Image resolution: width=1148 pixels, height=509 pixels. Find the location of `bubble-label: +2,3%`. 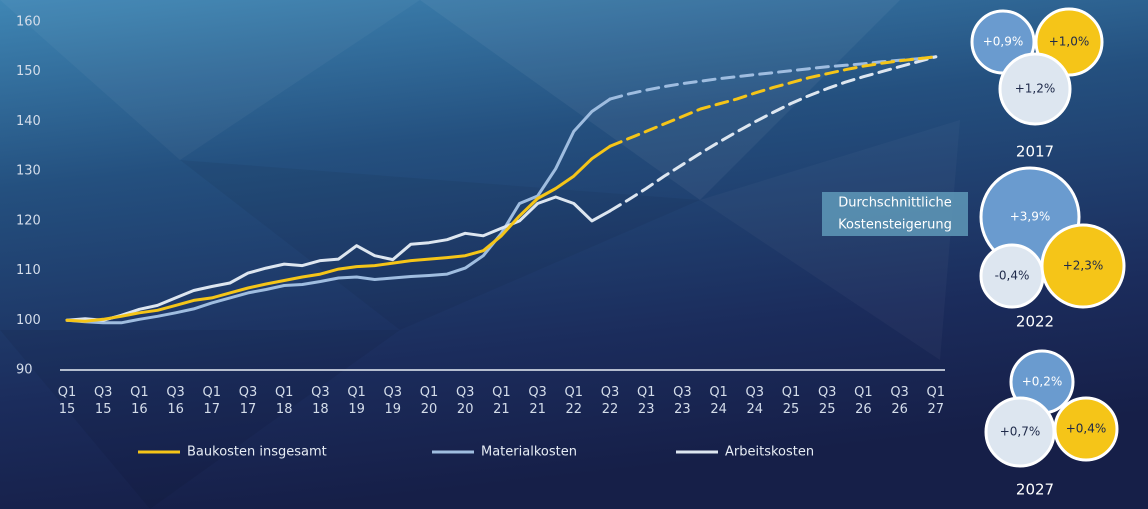

bubble-label: +2,3% is located at coordinates (1083, 266).